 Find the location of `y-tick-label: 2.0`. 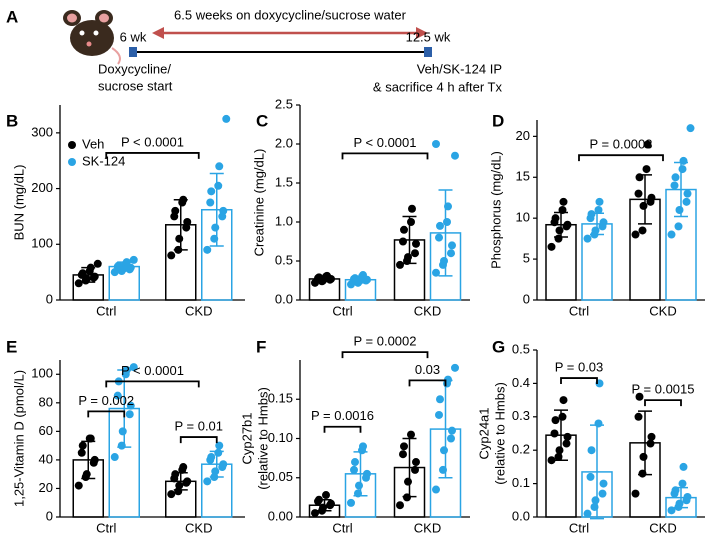

y-tick-label: 2.0 is located at coordinates (284, 142).